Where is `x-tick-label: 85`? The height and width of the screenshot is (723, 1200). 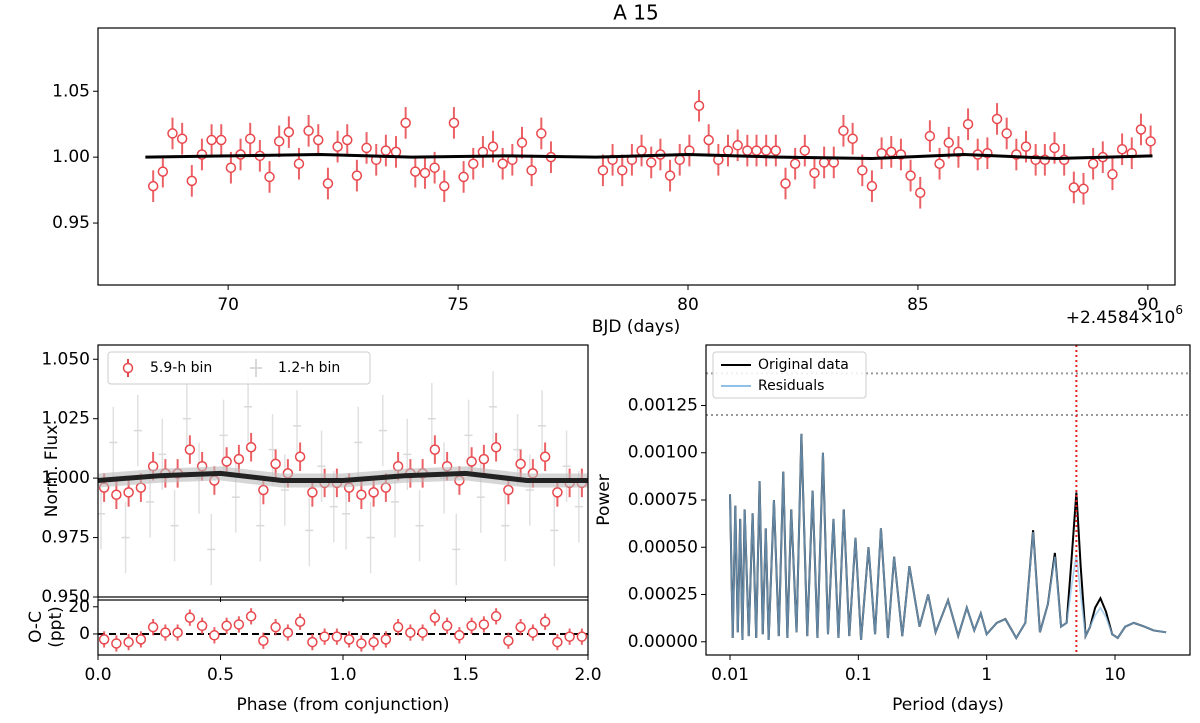 x-tick-label: 85 is located at coordinates (918, 305).